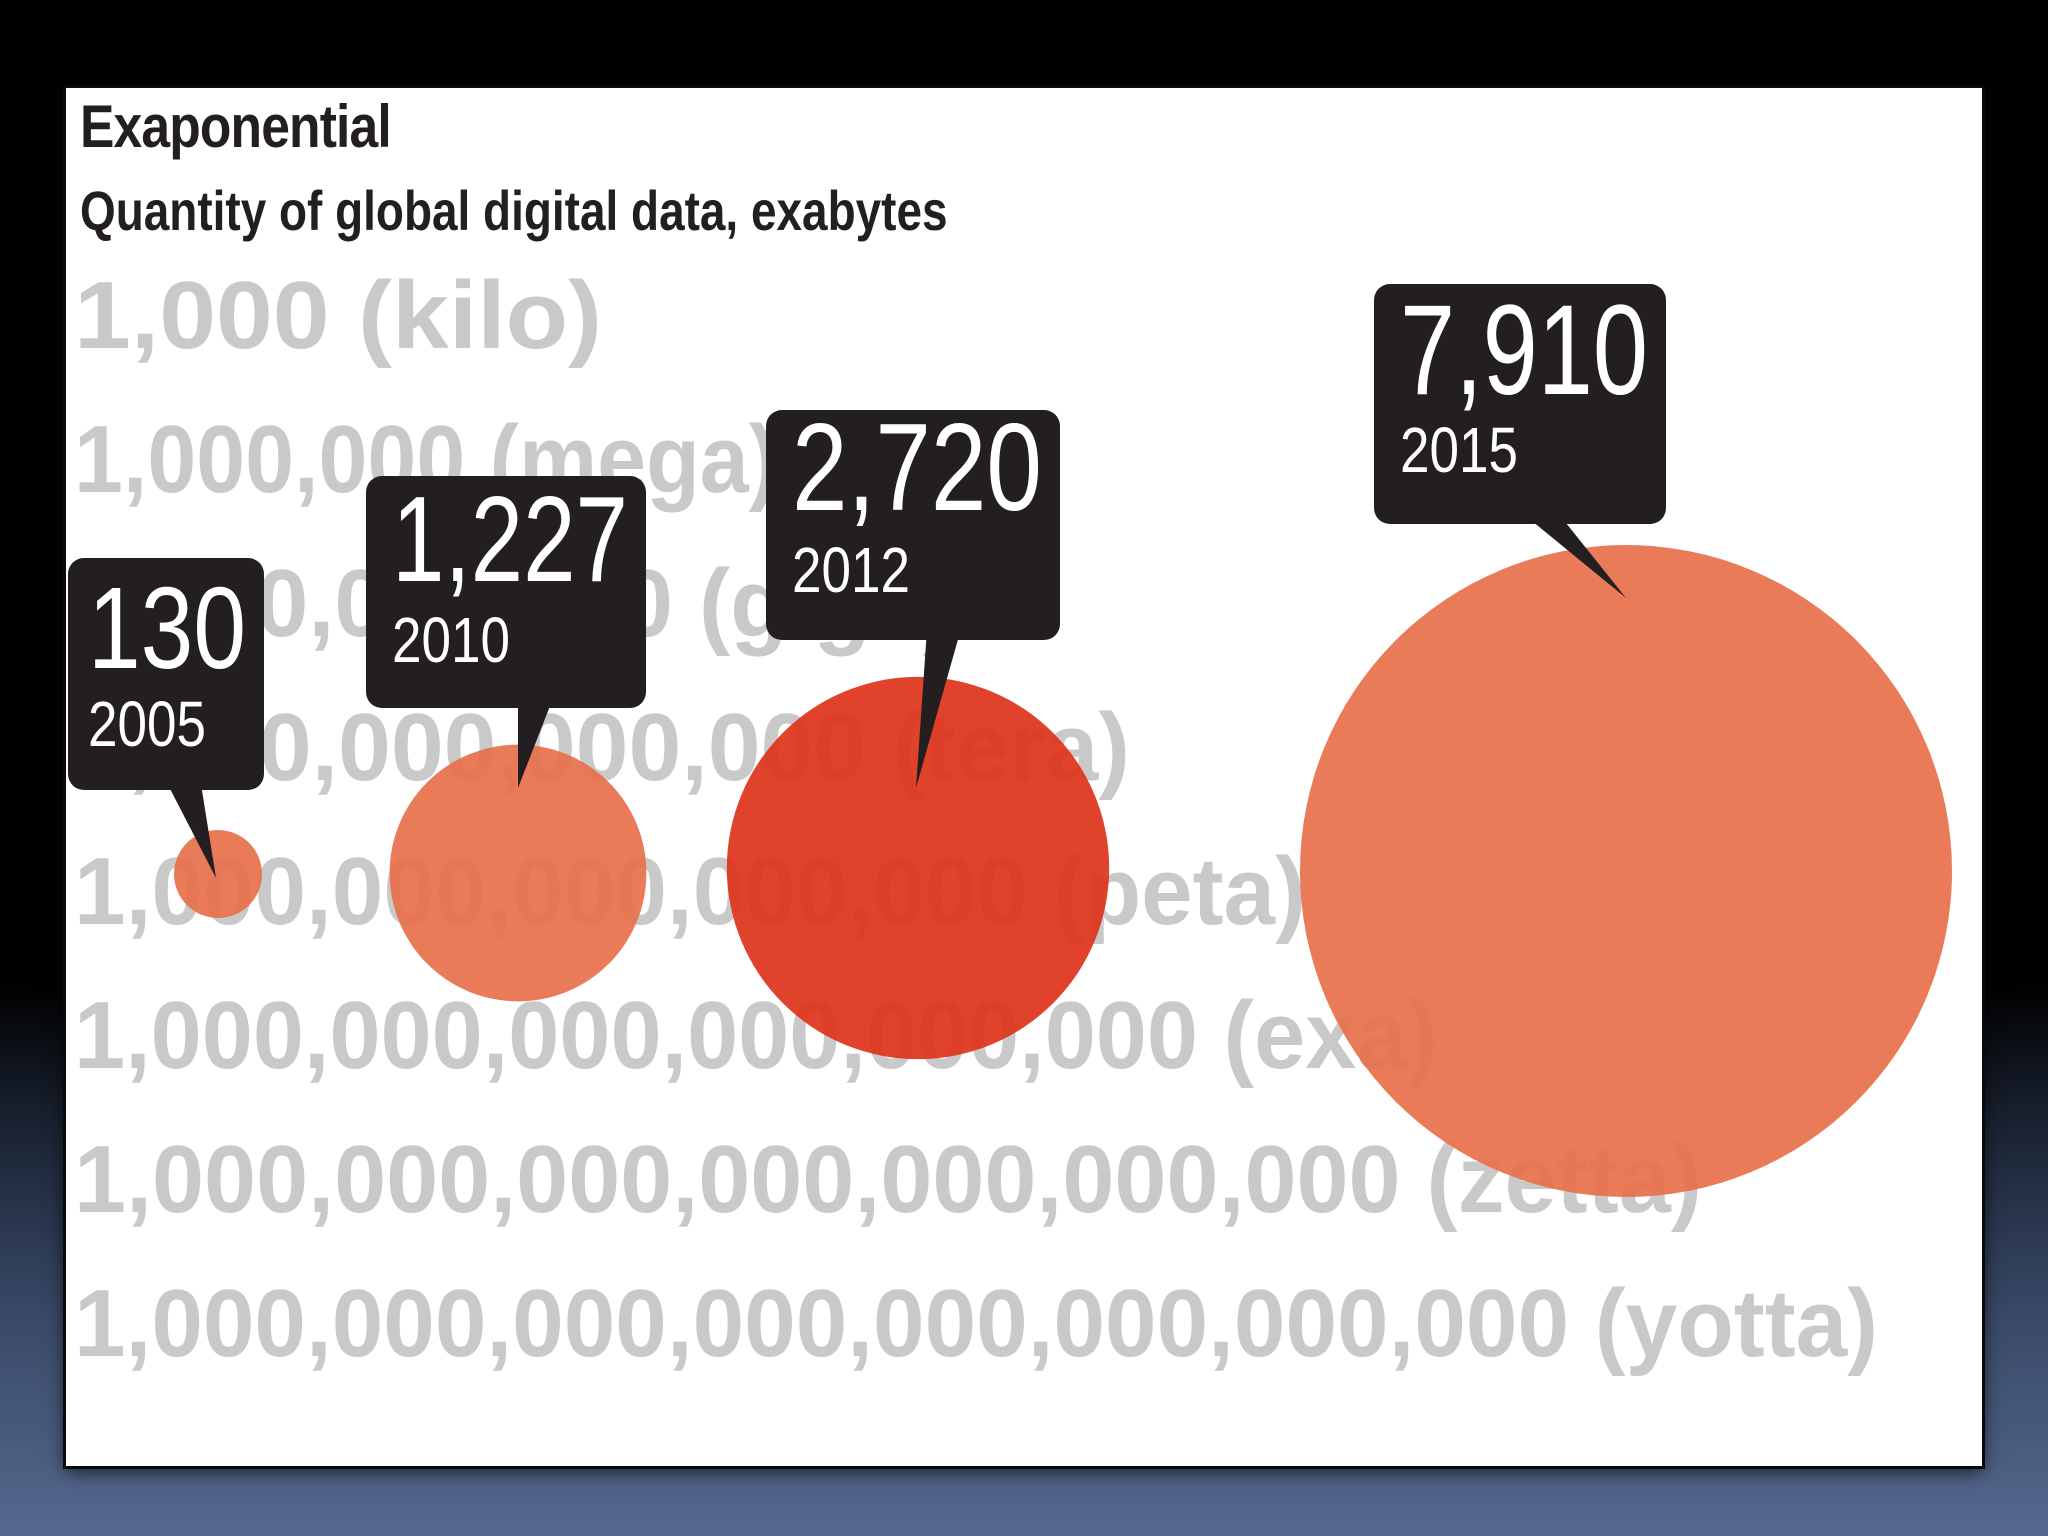  Describe the element at coordinates (510, 539) in the screenshot. I see `value-label: 1,227` at that location.